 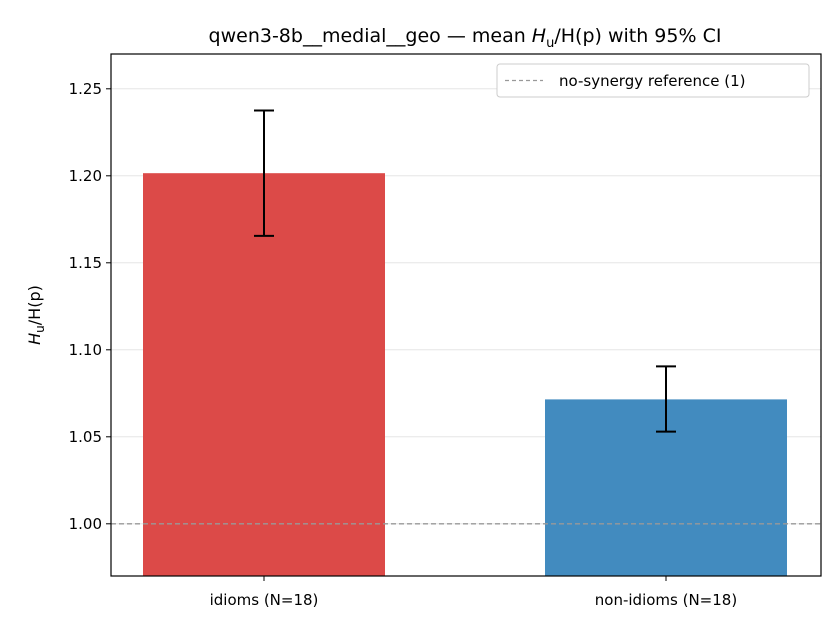 What do you see at coordinates (578, 36) in the screenshot?
I see `chart-title-math-rest: /H(p)` at bounding box center [578, 36].